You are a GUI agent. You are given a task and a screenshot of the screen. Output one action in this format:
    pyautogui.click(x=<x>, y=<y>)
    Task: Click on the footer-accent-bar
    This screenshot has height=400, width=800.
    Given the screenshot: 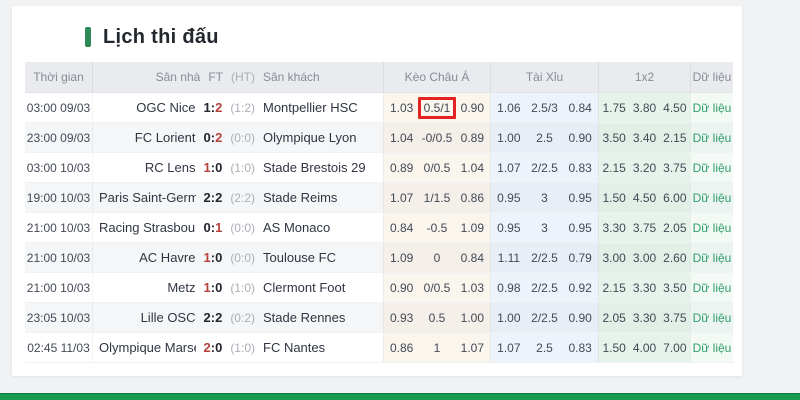 What is the action you would take?
    pyautogui.click(x=400, y=396)
    